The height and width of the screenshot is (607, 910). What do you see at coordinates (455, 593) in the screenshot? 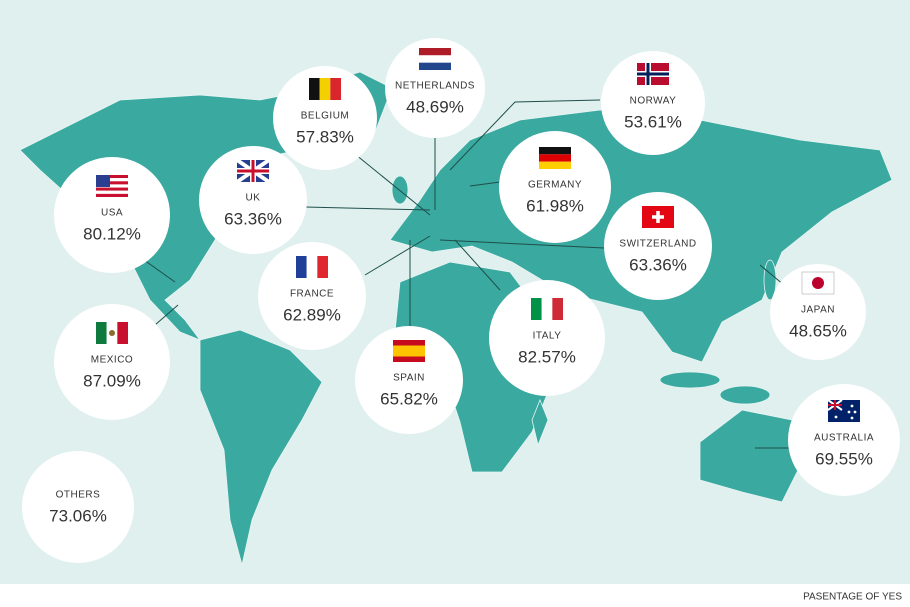
I see `footer-bar` at bounding box center [455, 593].